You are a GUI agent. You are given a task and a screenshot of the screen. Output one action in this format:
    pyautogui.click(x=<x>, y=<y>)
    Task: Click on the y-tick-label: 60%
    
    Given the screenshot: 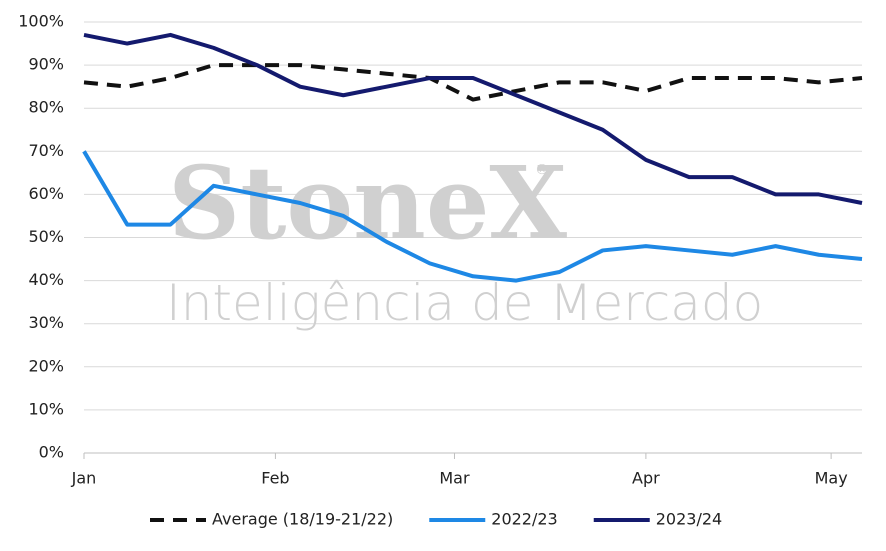 What is the action you would take?
    pyautogui.click(x=46, y=193)
    